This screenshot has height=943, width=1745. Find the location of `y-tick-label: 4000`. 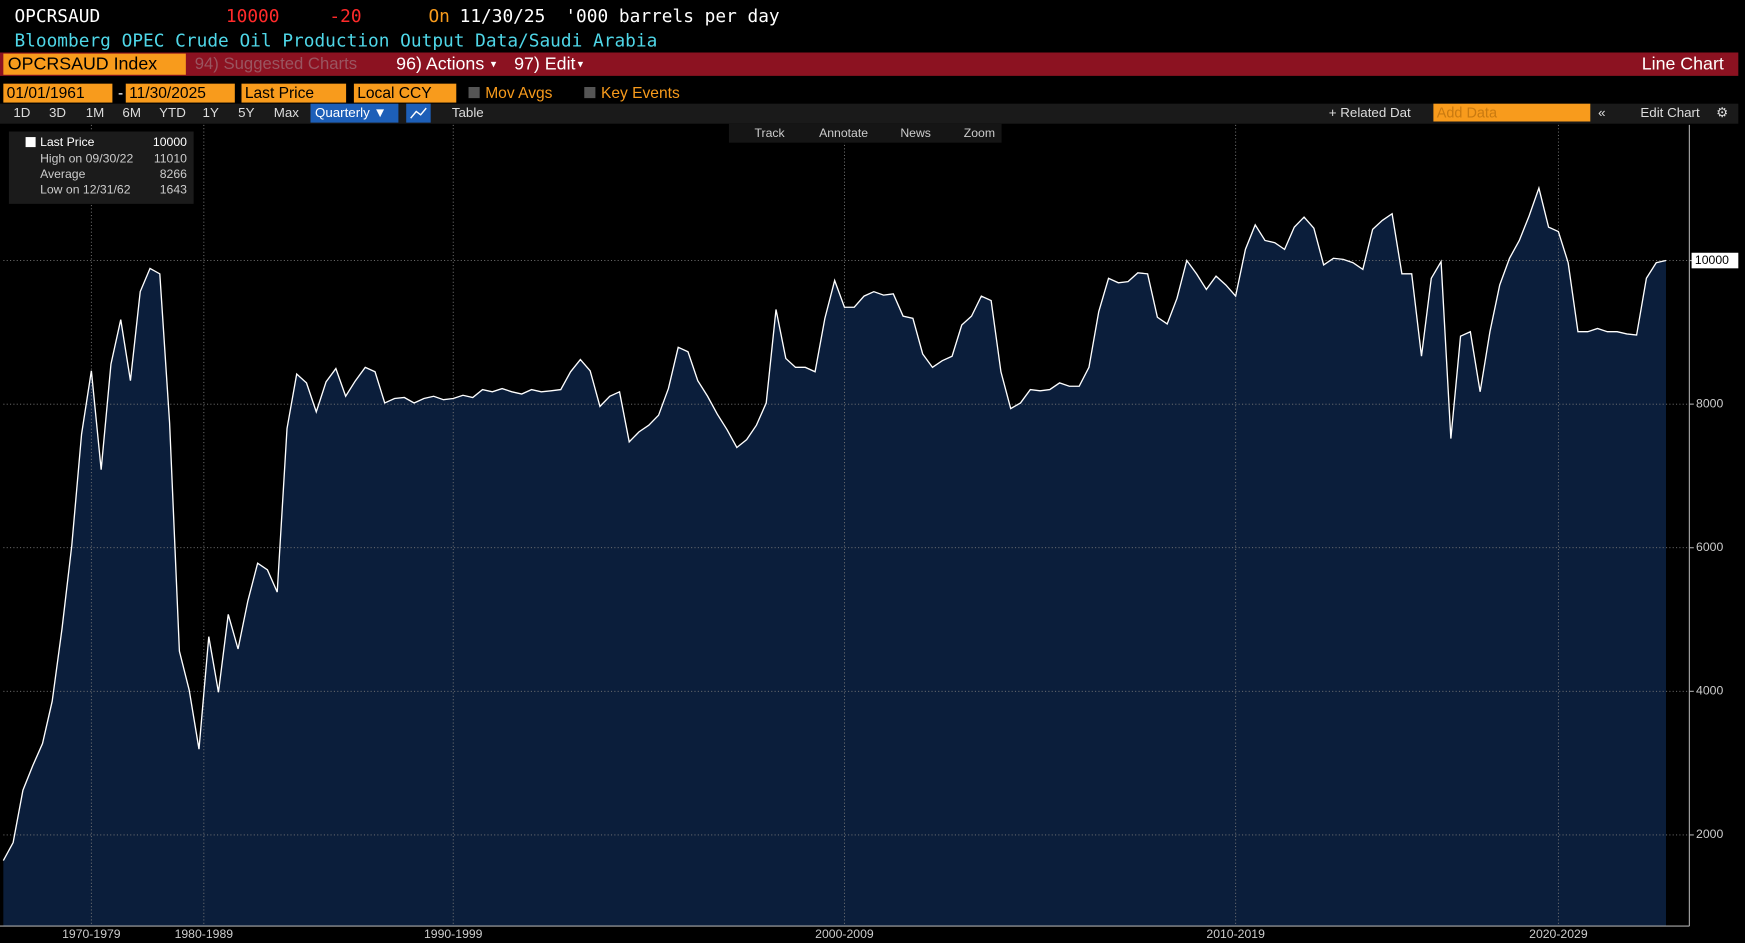

y-tick-label: 4000 is located at coordinates (1709, 691).